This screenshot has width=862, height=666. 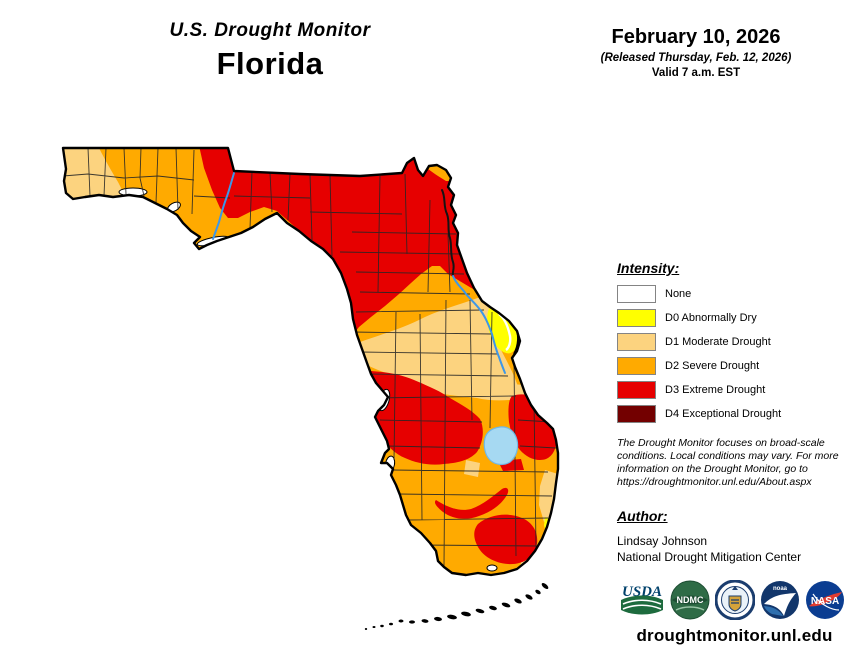 I want to click on noaa-logo: noaa, so click(x=780, y=600).